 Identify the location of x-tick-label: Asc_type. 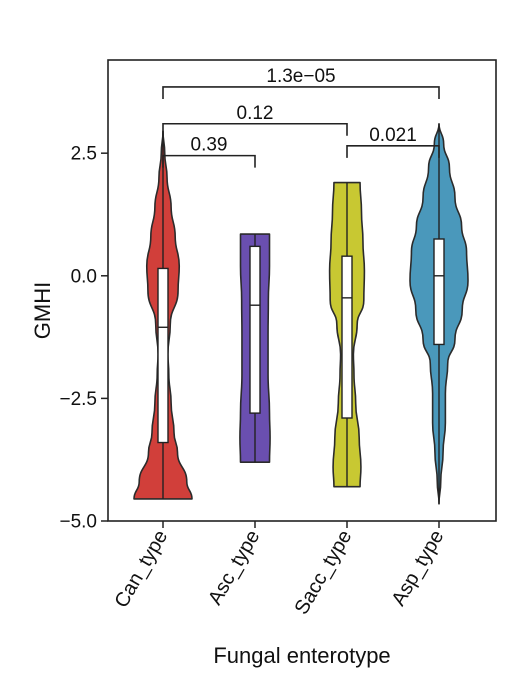
(234, 568).